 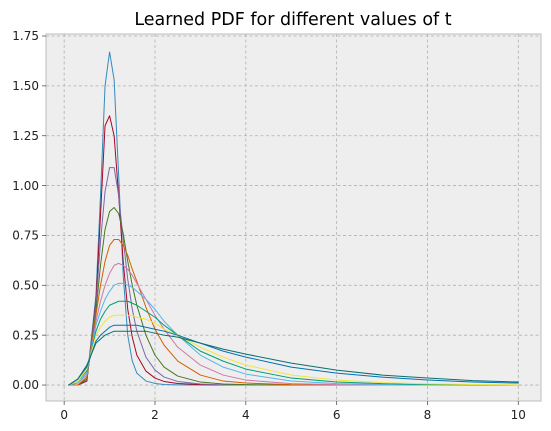 What do you see at coordinates (25, 186) in the screenshot?
I see `y-tick-label: 1.00` at bounding box center [25, 186].